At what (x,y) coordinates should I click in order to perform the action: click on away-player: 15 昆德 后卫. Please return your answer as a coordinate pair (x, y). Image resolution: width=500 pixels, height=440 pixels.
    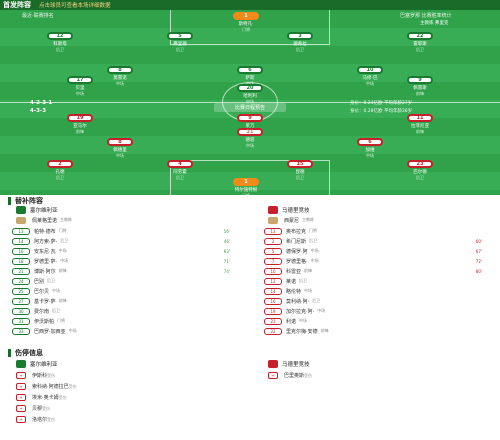
    Looking at the image, I should click on (300, 171).